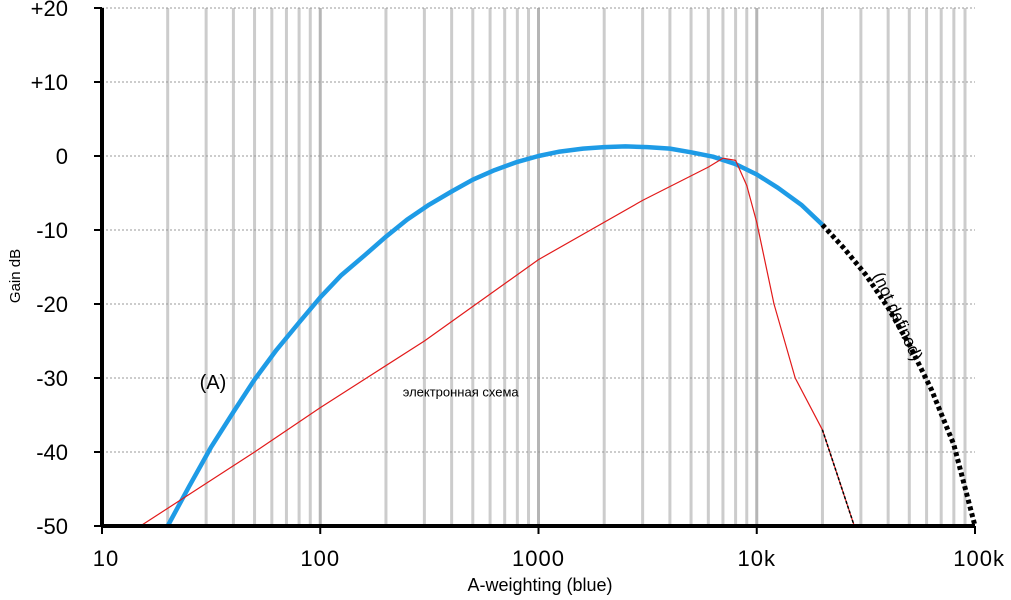  Describe the element at coordinates (52, 526) in the screenshot. I see `y-tick-label: -50` at that location.